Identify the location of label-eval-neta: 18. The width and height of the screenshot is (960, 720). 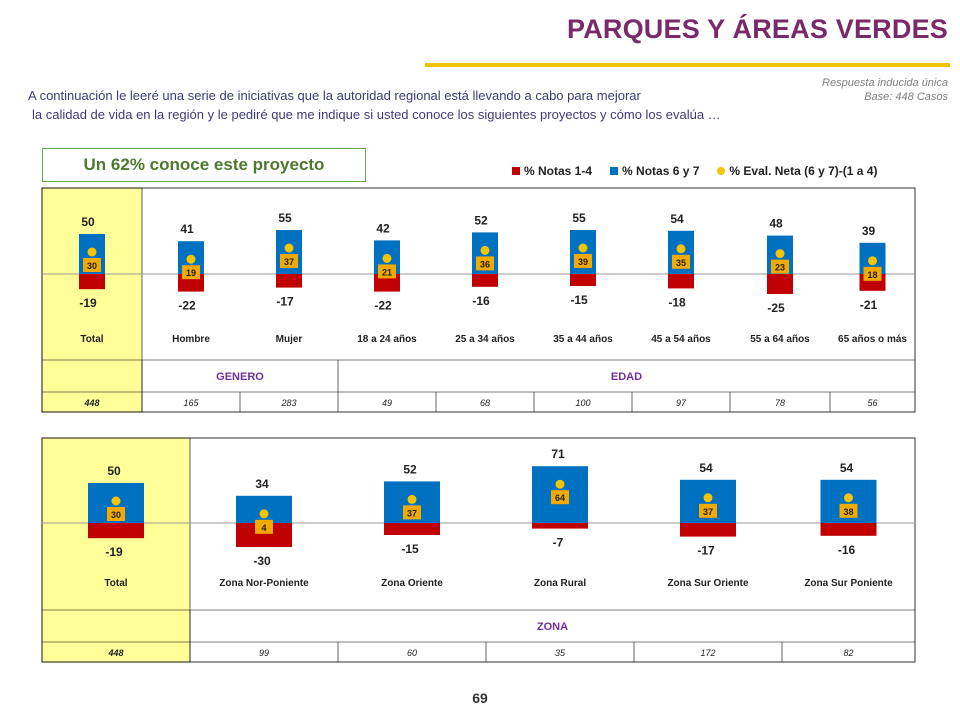
(872, 275).